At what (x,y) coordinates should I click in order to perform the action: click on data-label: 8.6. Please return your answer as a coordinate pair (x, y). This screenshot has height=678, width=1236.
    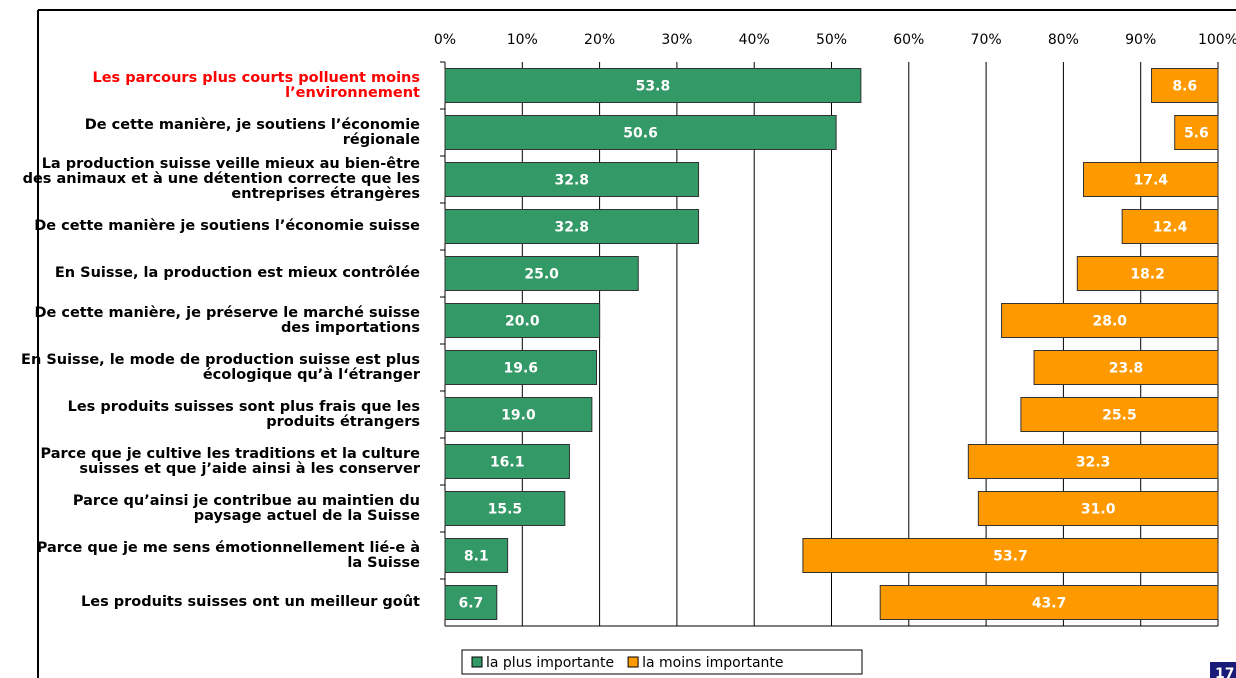
    Looking at the image, I should click on (1184, 87).